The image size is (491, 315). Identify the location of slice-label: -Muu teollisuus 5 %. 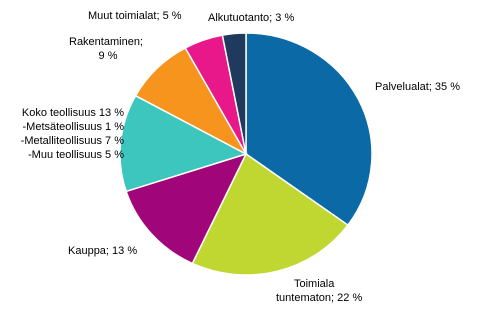
(76, 155).